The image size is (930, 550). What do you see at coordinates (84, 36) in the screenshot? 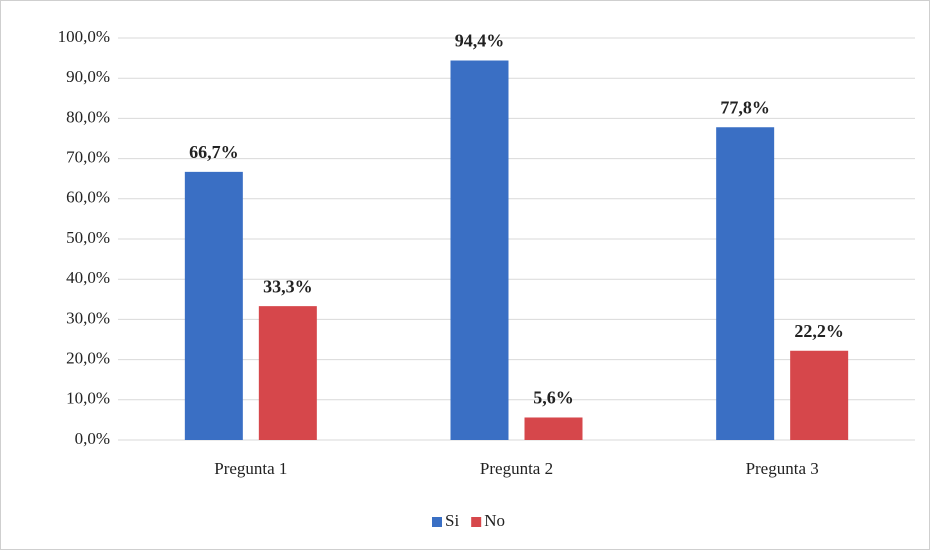
I see `y-tick-label: 100,0%` at bounding box center [84, 36].